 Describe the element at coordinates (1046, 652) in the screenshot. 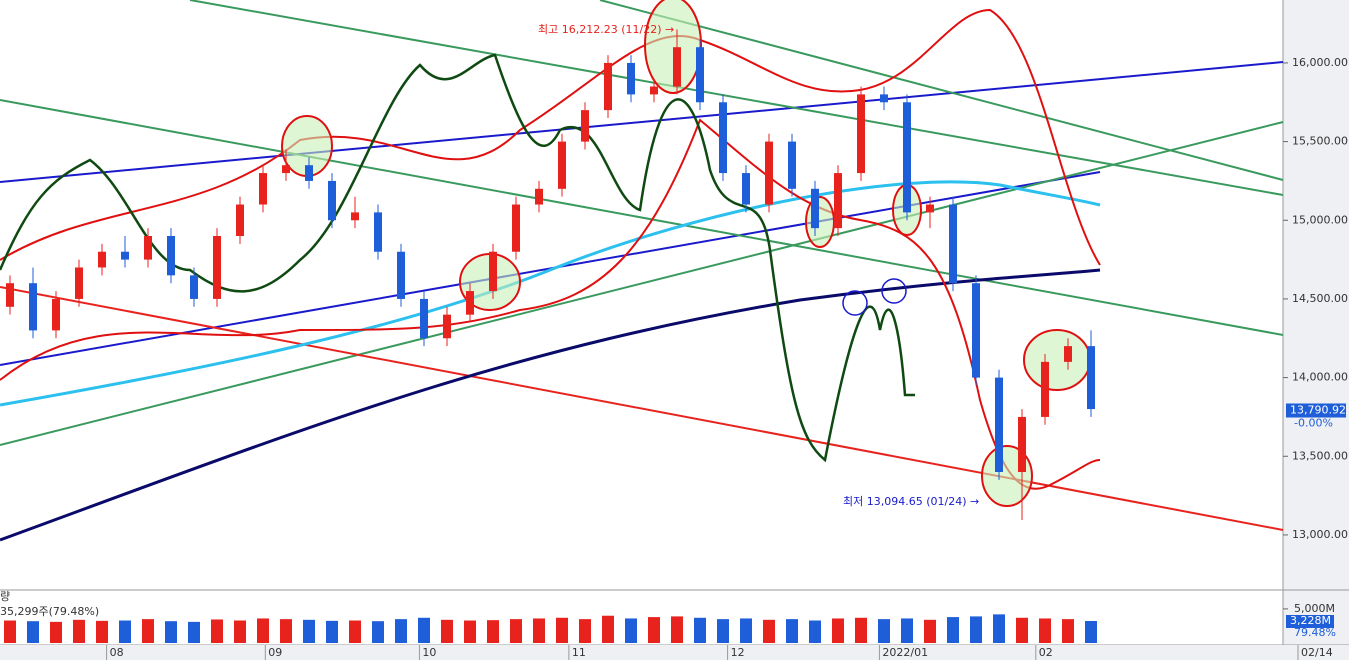

I see `x-tick-label: 02` at that location.